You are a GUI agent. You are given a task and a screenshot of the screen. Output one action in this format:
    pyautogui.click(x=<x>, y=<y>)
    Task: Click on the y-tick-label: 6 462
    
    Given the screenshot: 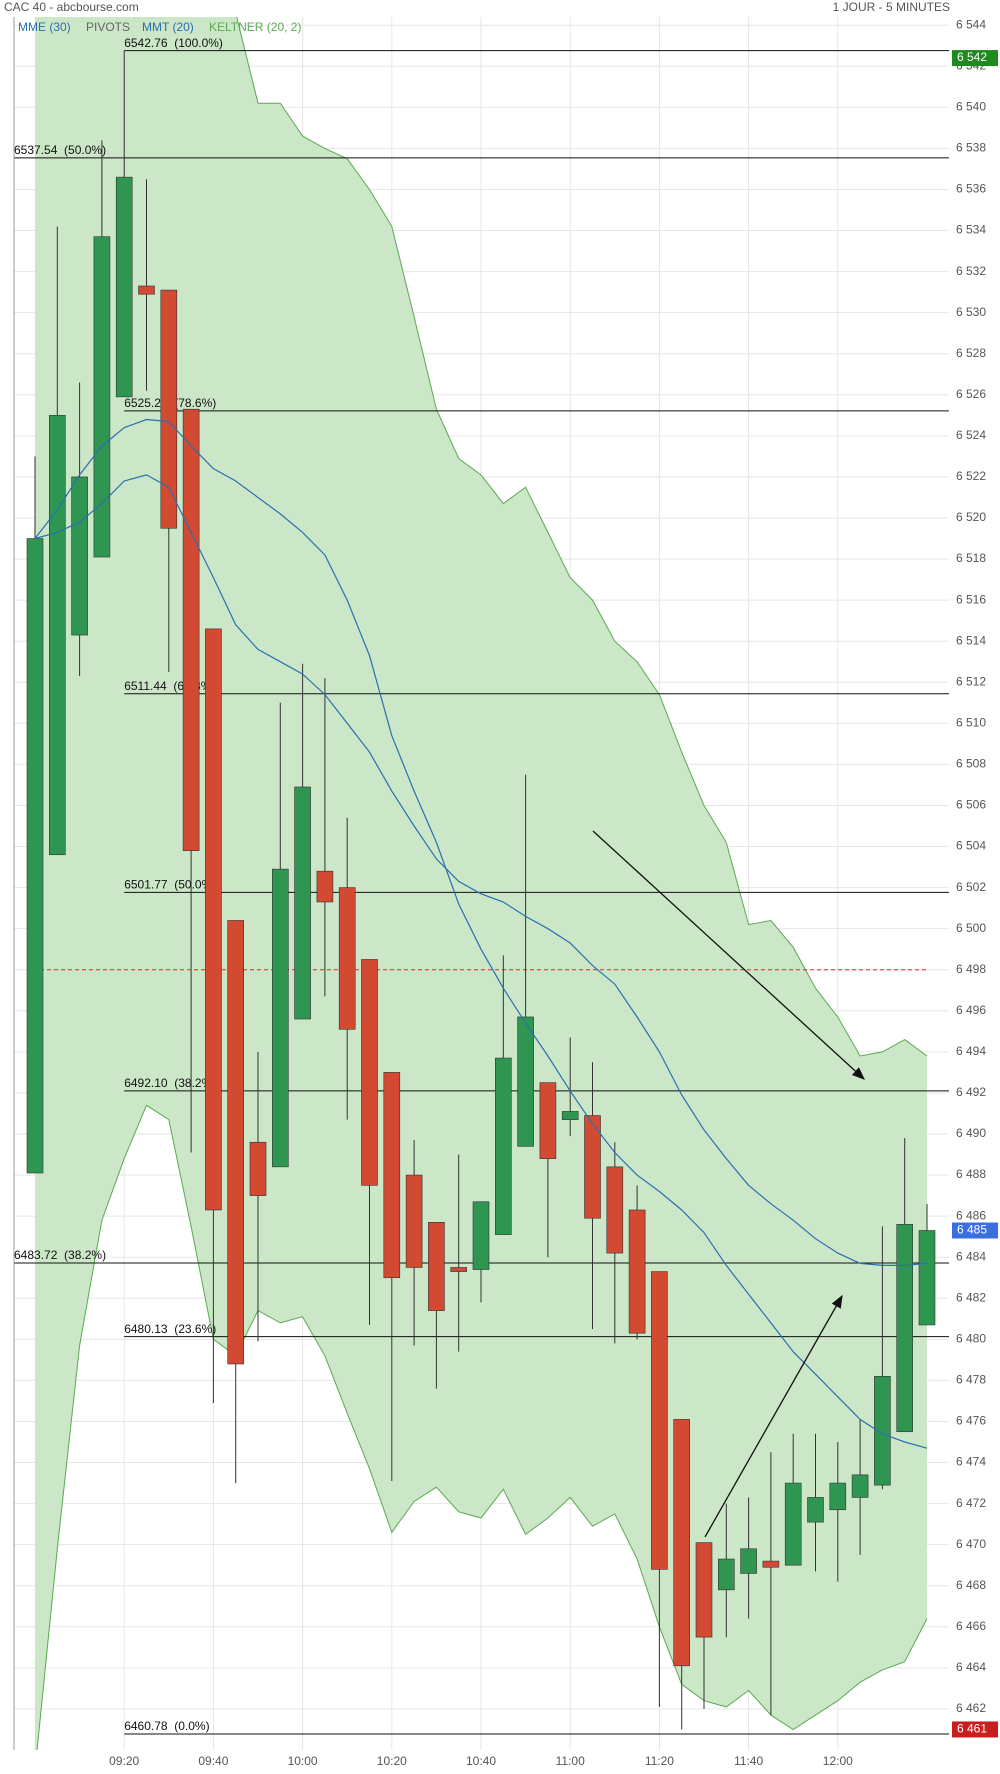 What is the action you would take?
    pyautogui.click(x=971, y=1708)
    